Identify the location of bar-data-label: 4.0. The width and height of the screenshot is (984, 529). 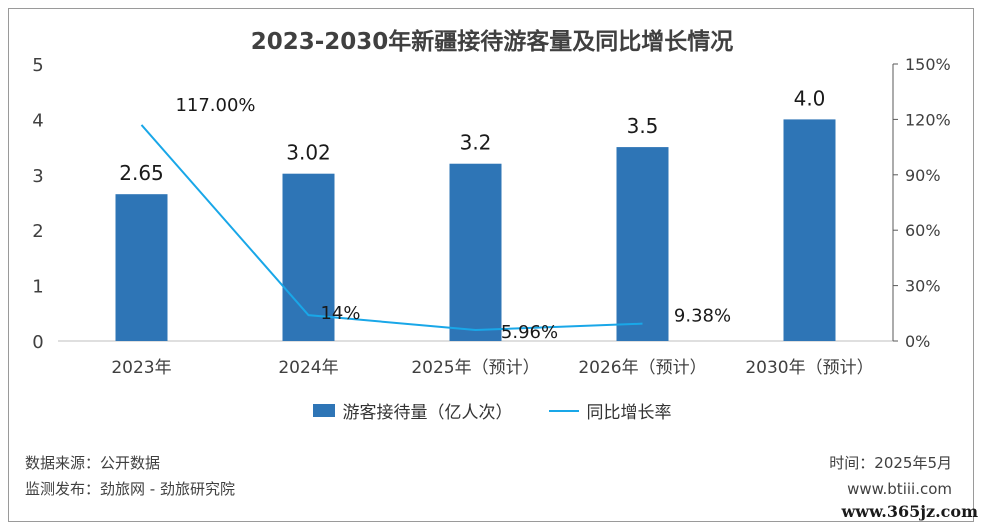
(810, 98).